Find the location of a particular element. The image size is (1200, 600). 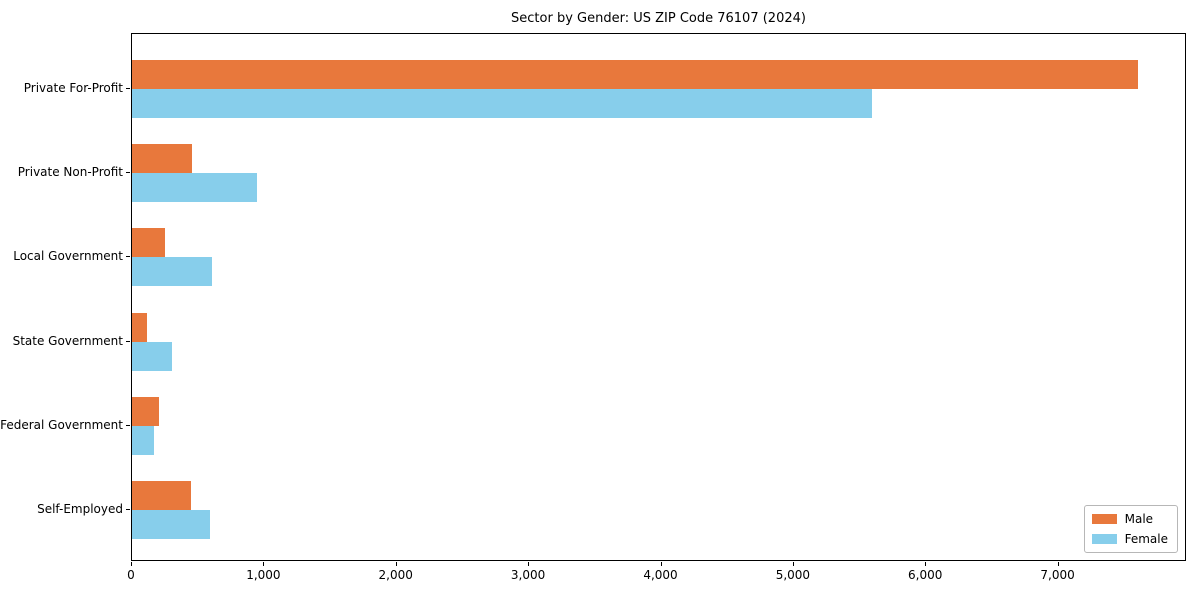

x-tick-label: 1,000 is located at coordinates (263, 575).